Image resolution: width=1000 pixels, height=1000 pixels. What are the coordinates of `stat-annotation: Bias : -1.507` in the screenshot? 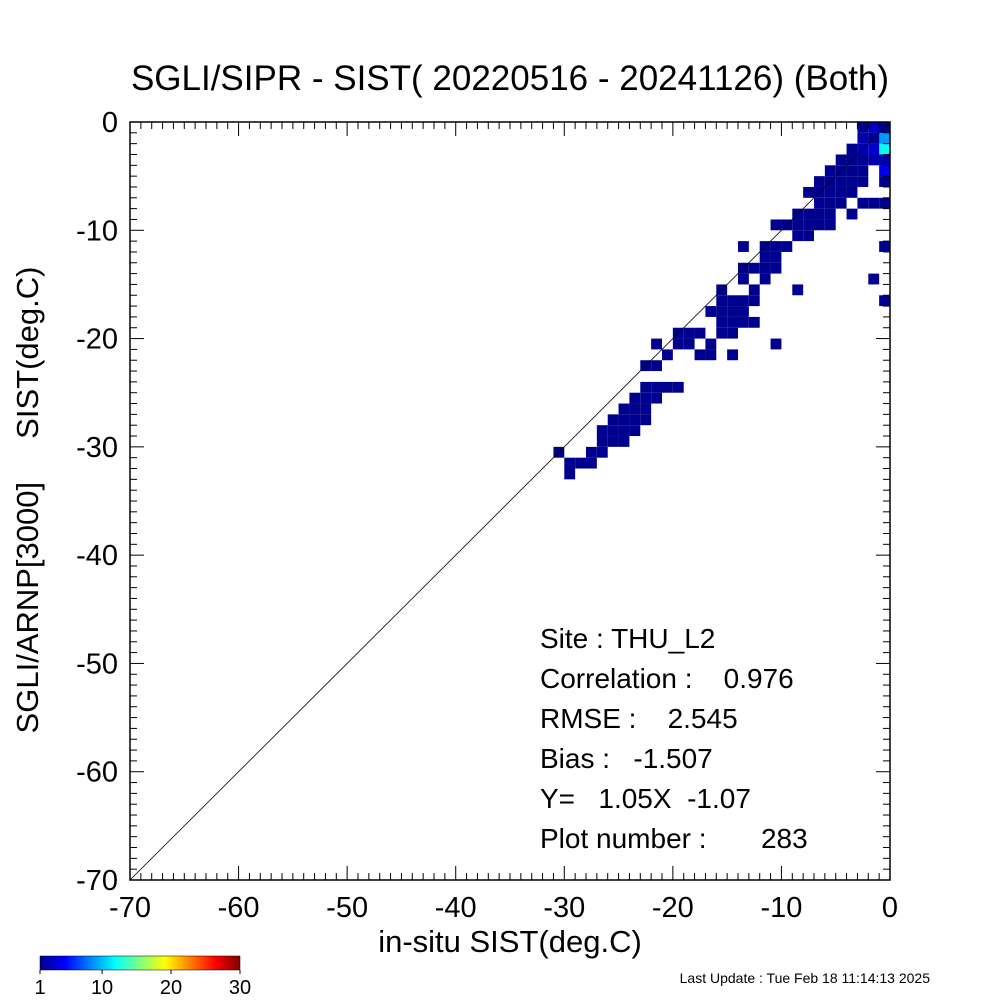 It's located at (626, 758).